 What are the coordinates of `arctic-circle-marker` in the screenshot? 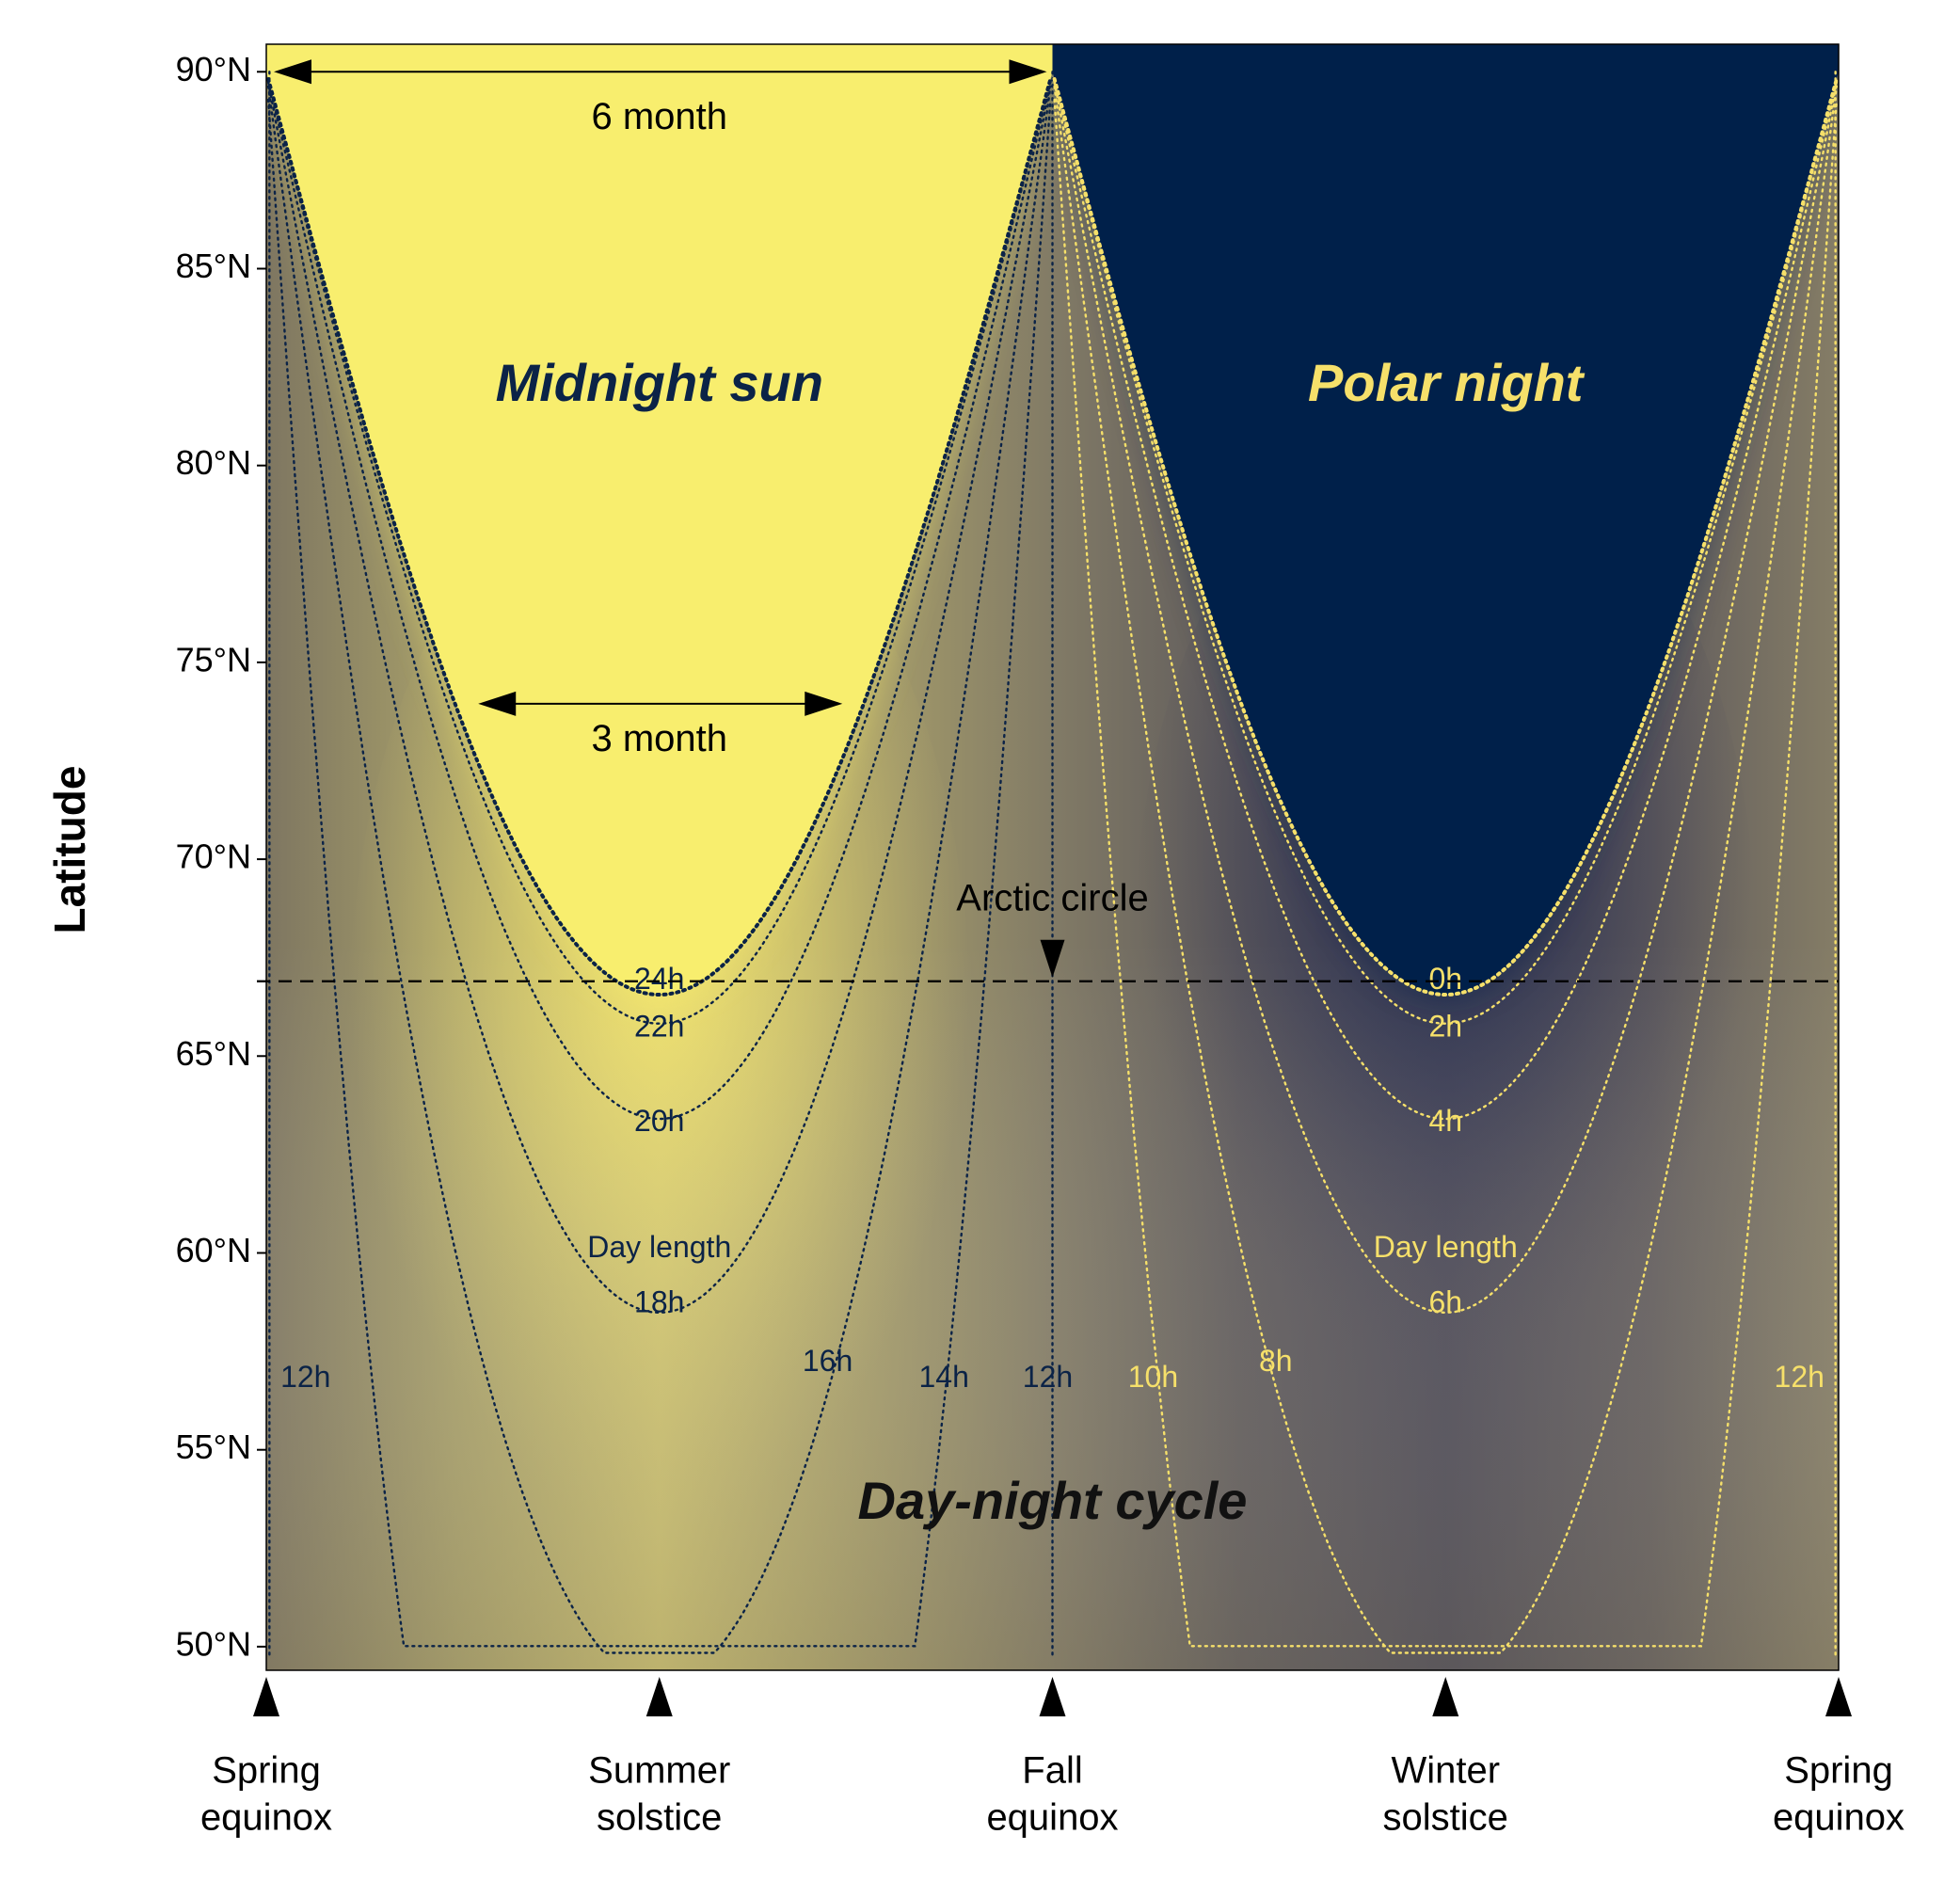 It's located at (1052, 958).